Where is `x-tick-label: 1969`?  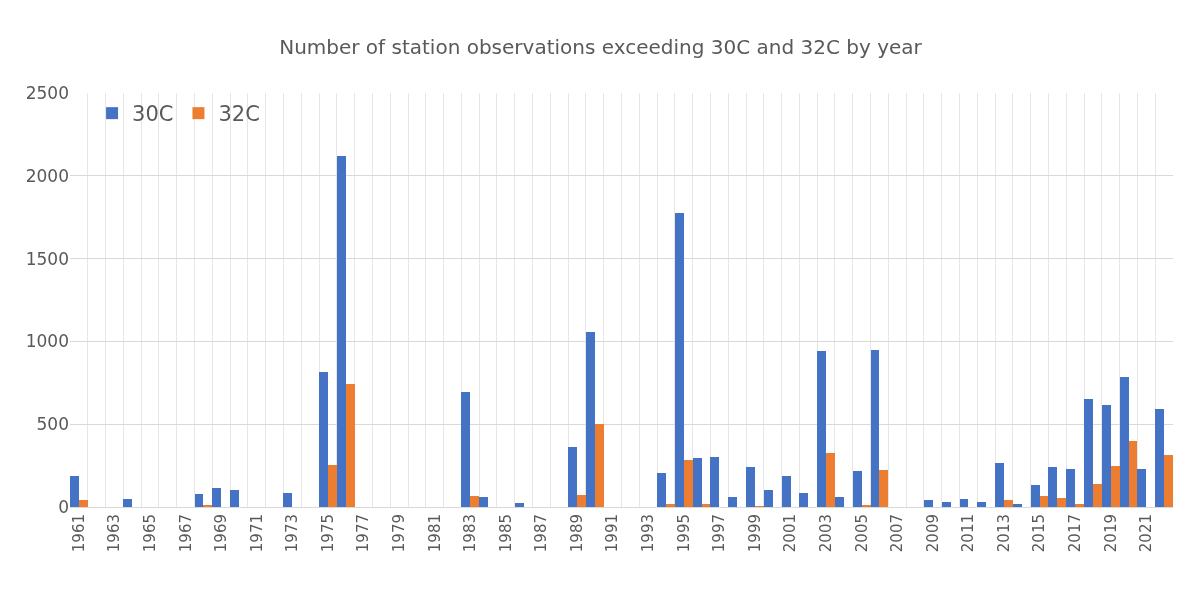
x-tick-label: 1969 is located at coordinates (221, 533).